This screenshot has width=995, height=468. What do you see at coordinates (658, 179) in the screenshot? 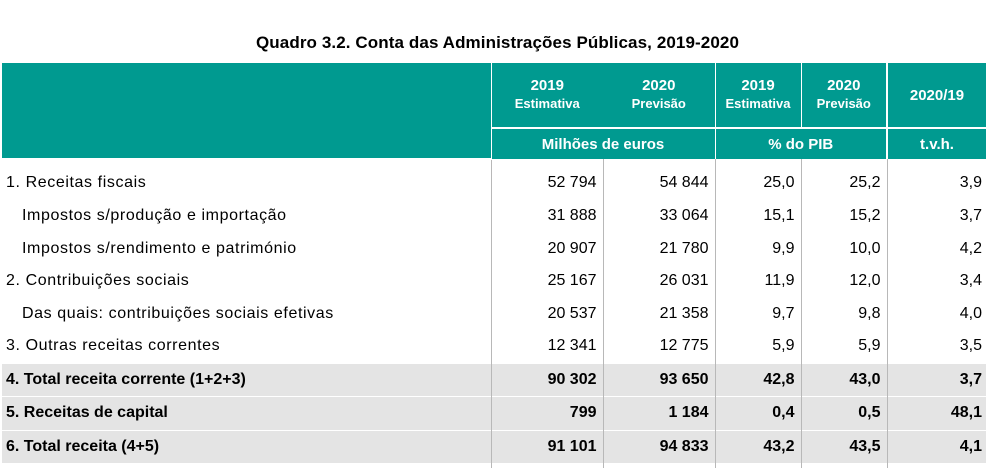
I see `cell-value: 54 844` at bounding box center [658, 179].